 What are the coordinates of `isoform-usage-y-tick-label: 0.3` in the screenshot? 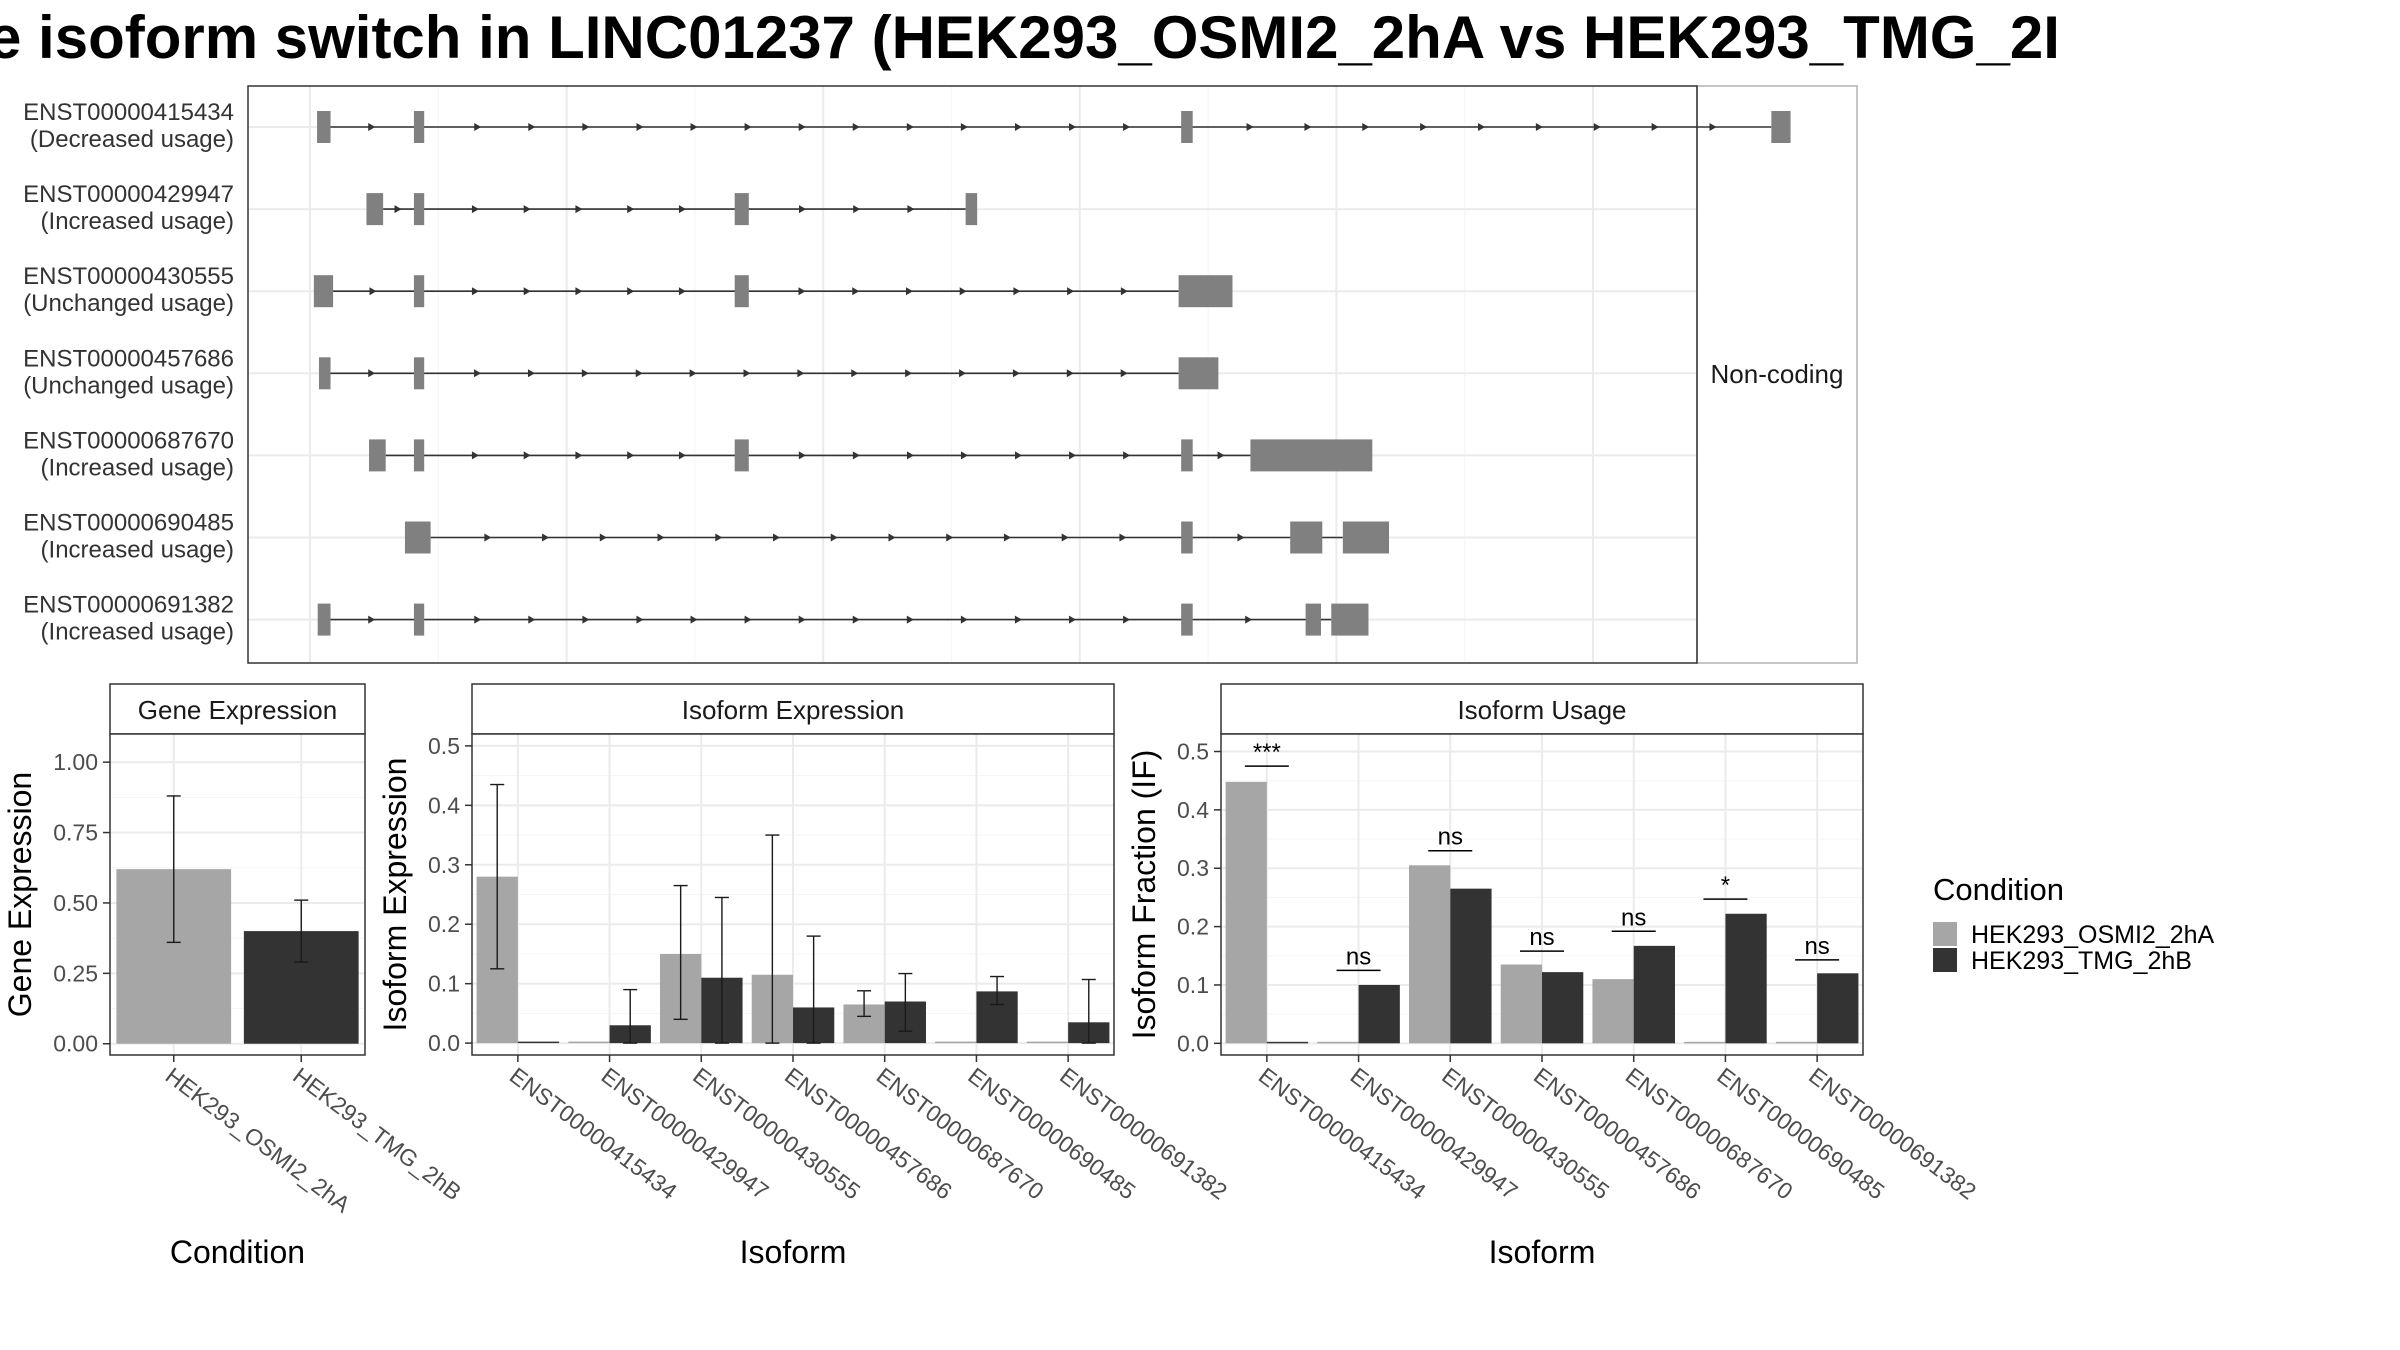 It's located at (1193, 868).